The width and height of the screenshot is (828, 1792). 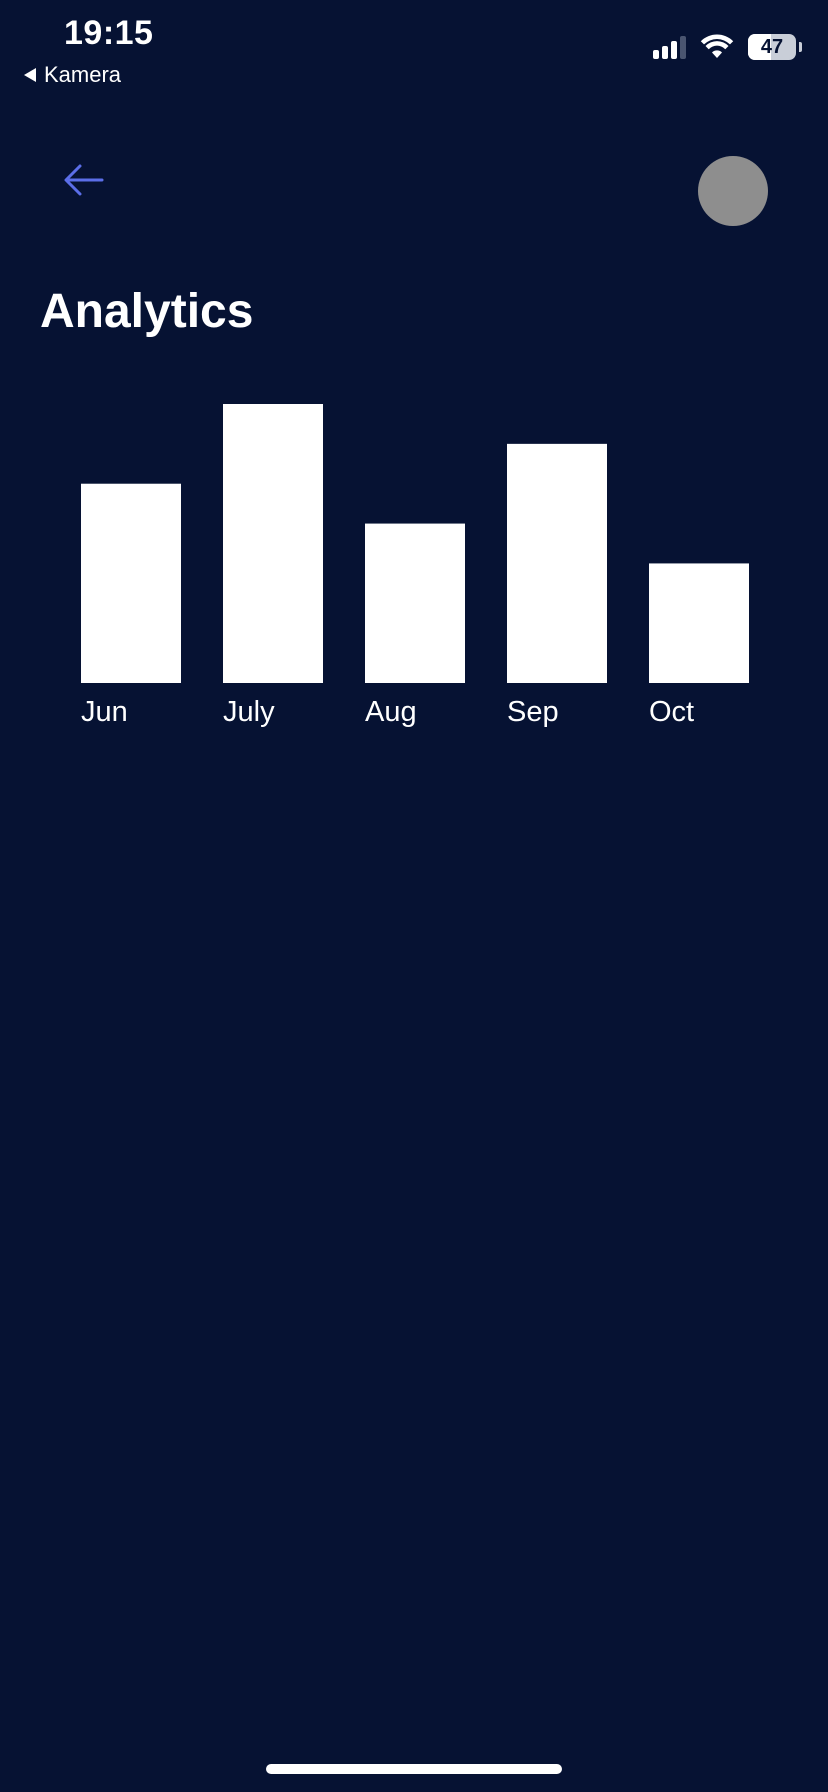 What do you see at coordinates (104, 712) in the screenshot?
I see `x-tick-label-jun: Jun` at bounding box center [104, 712].